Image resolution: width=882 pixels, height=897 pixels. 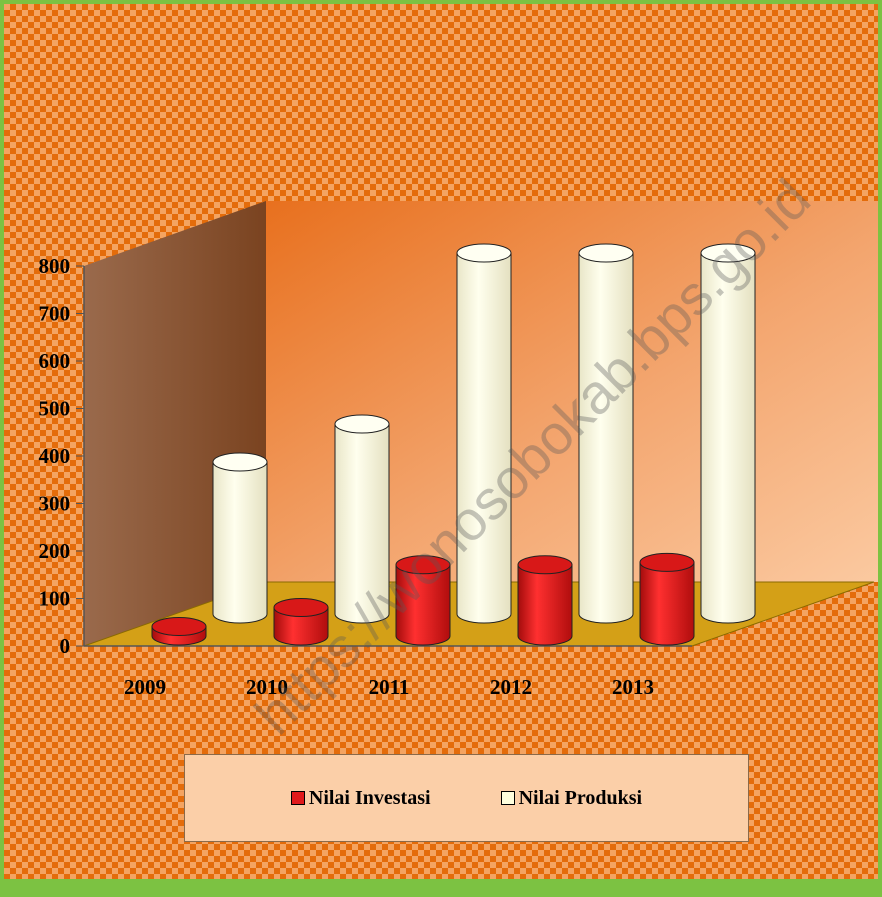 I want to click on legend-label-investasi: Nilai Investasi, so click(x=369, y=797).